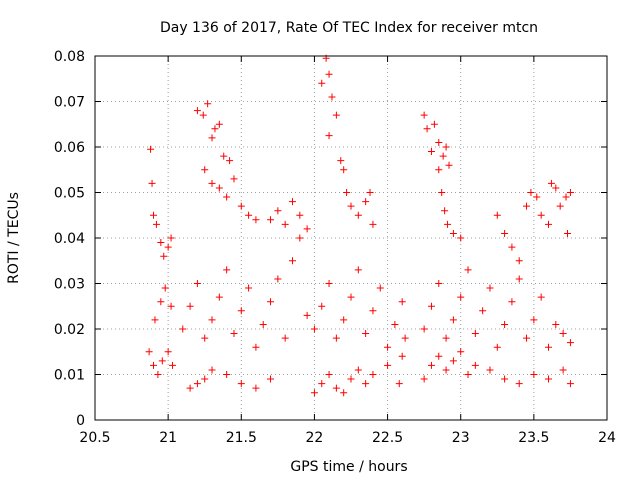  What do you see at coordinates (533, 438) in the screenshot?
I see `x-tick-label: 23.5` at bounding box center [533, 438].